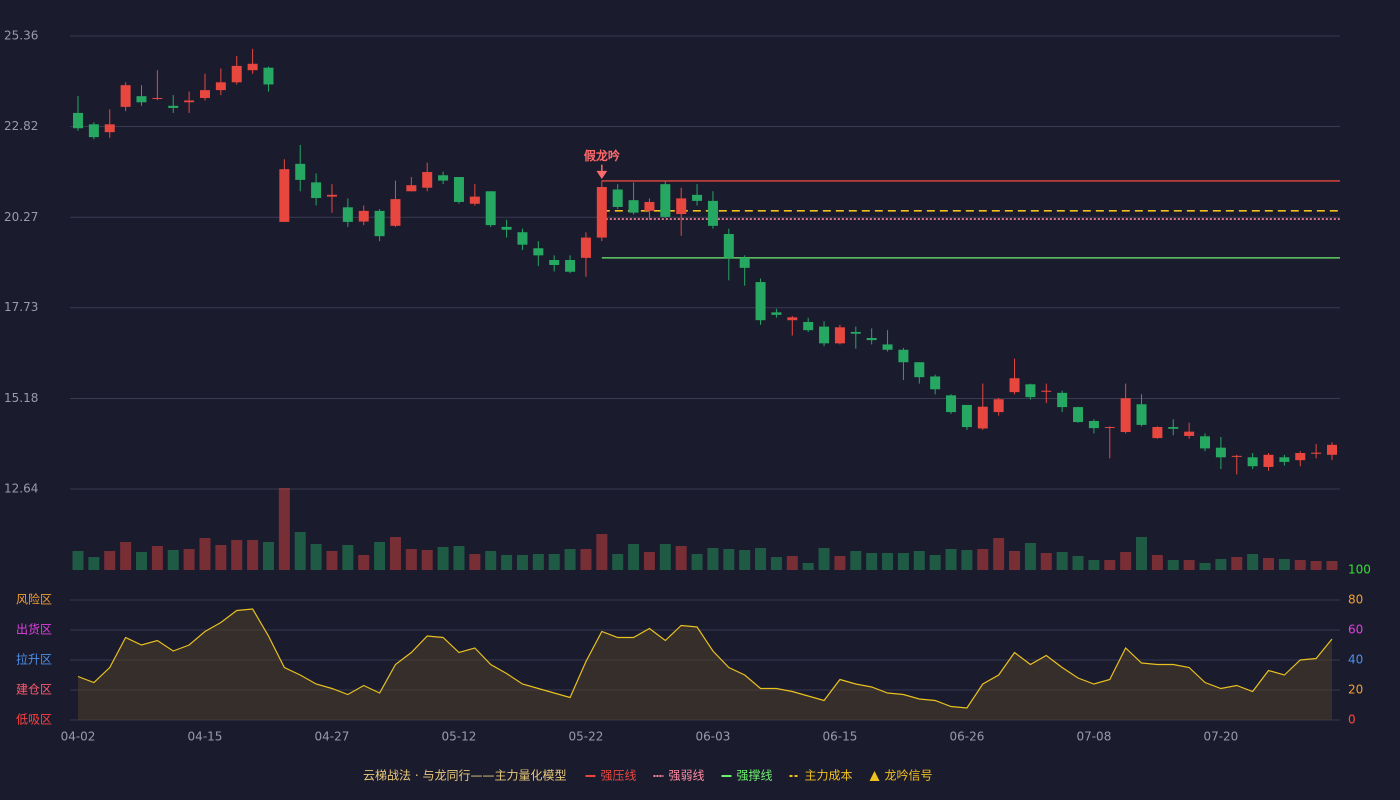 The width and height of the screenshot is (1400, 800). Describe the element at coordinates (21, 126) in the screenshot. I see `y-tick-label: 22.82` at that location.